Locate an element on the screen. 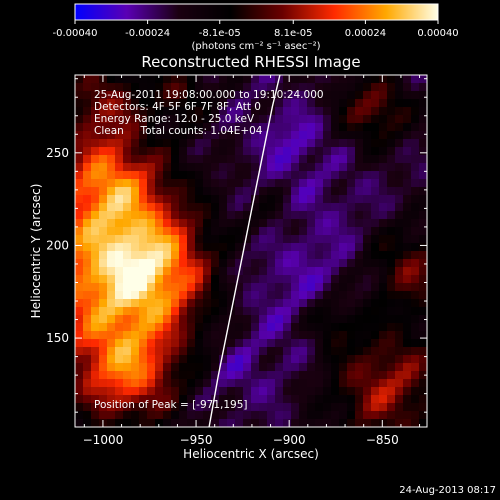 The width and height of the screenshot is (500, 500). annotation-time-range: 25-Aug-2011 19:08:00.000 to 19:10:24.000 is located at coordinates (209, 95).